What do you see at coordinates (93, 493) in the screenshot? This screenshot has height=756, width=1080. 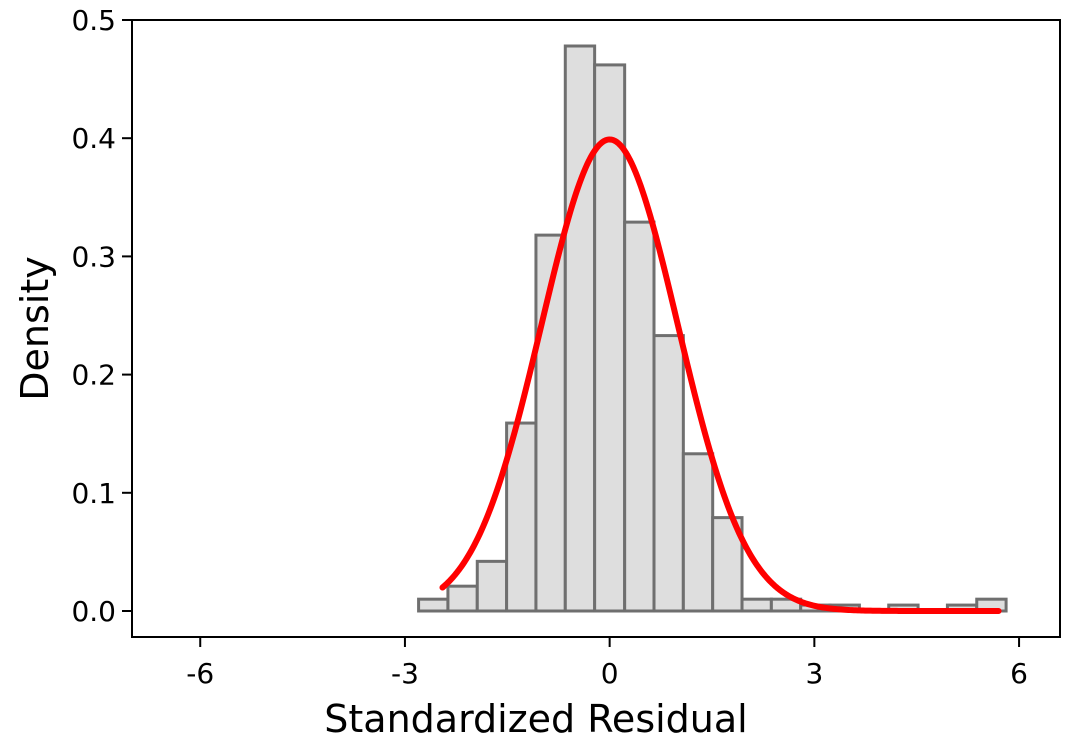 I see `y-tick-label: 0.1` at bounding box center [93, 493].